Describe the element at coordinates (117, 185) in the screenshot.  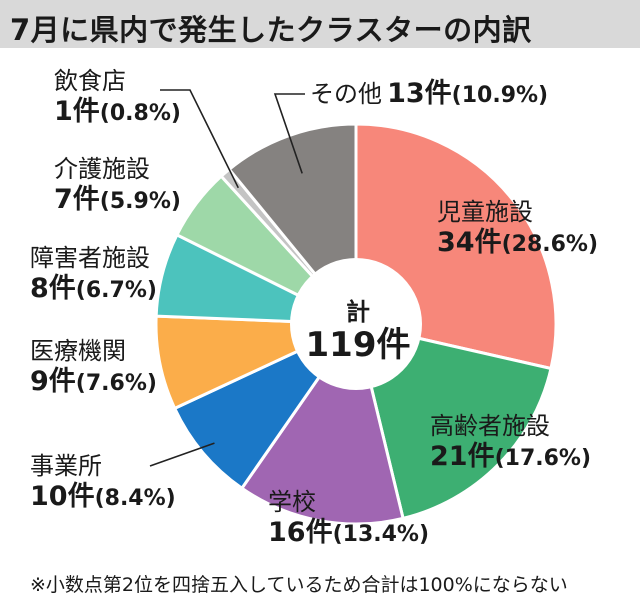
I see `slice-label-kaigo: 介護施設 7件(5.9%)` at that location.